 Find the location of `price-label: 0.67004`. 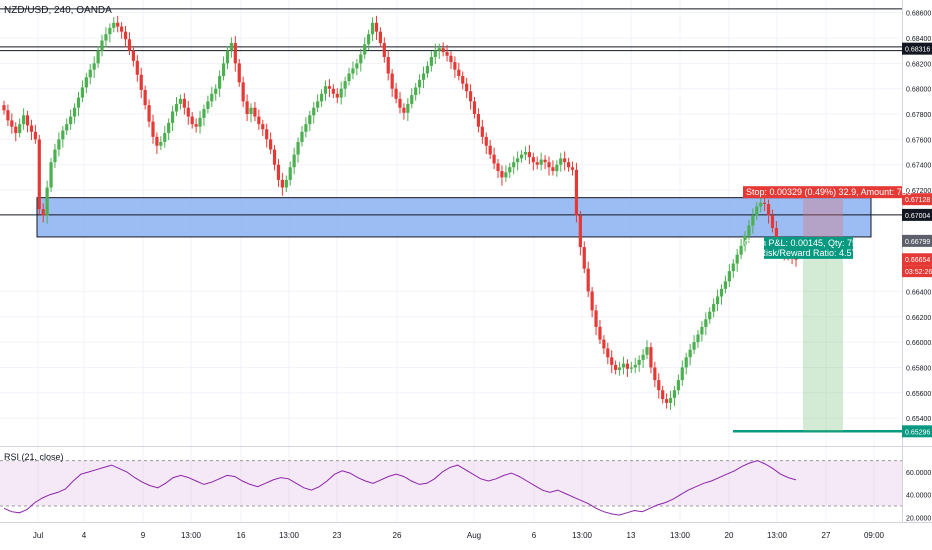

price-label: 0.67004 is located at coordinates (917, 216).